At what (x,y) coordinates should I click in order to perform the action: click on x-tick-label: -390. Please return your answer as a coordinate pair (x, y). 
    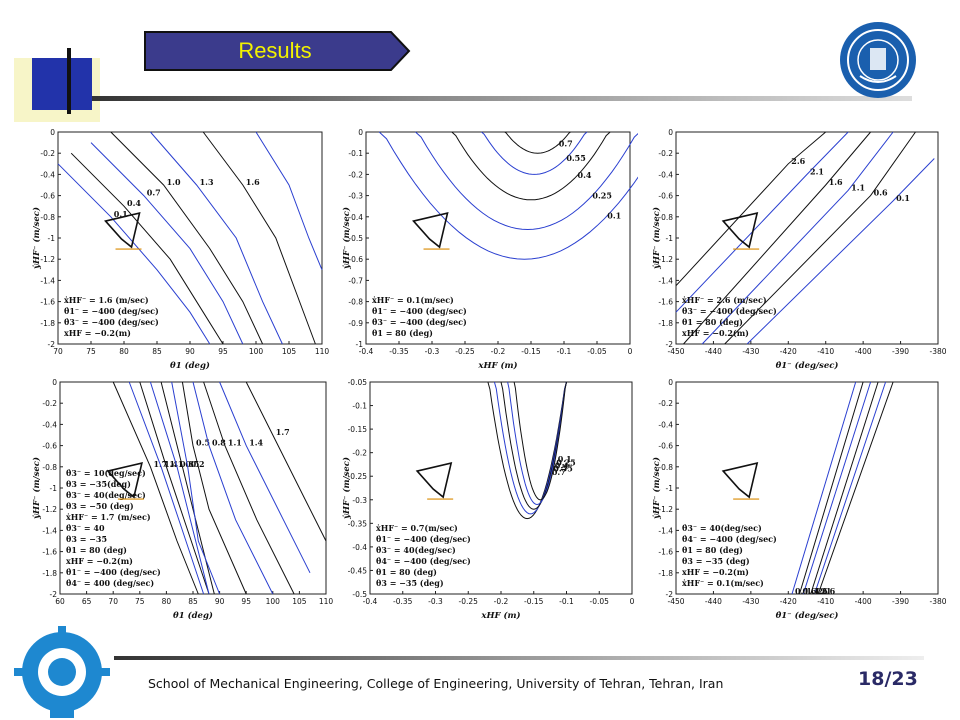
    Looking at the image, I should click on (900, 351).